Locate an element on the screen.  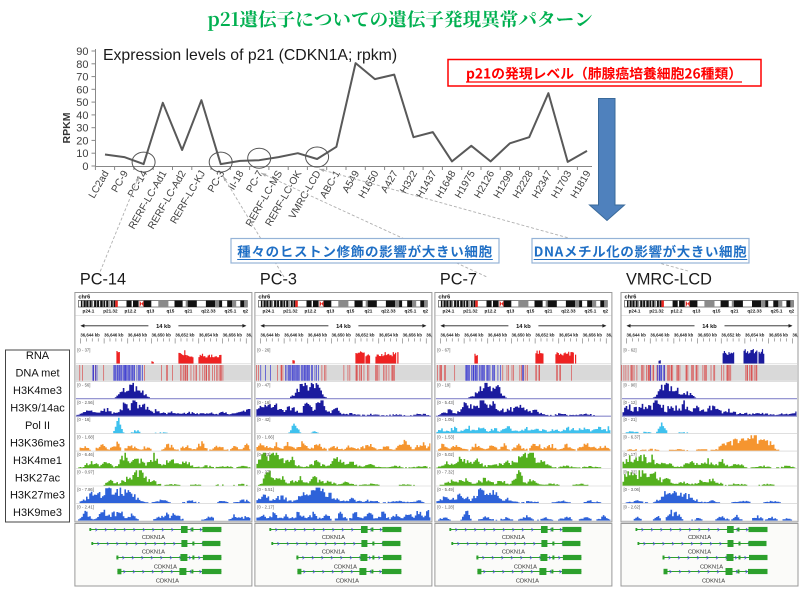
svg-text: 36,646 kb is located at coordinates (660, 335).